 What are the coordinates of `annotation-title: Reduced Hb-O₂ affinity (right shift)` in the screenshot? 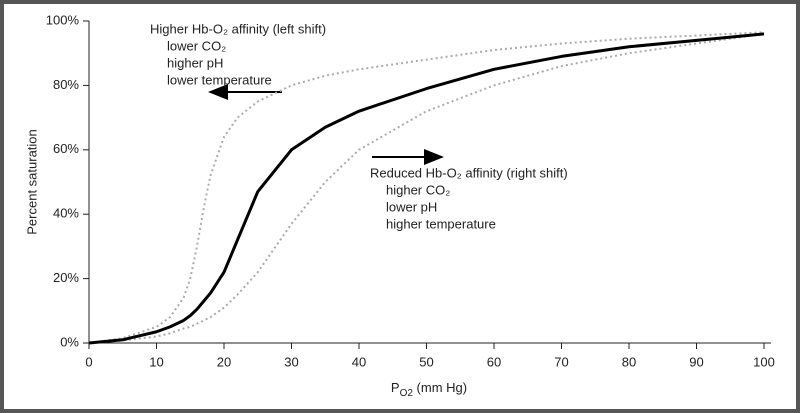 It's located at (469, 172).